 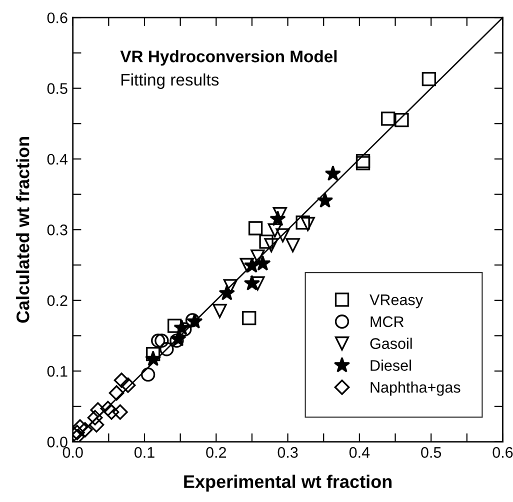 What do you see at coordinates (57, 371) in the screenshot?
I see `y-tick-label: 0.1` at bounding box center [57, 371].